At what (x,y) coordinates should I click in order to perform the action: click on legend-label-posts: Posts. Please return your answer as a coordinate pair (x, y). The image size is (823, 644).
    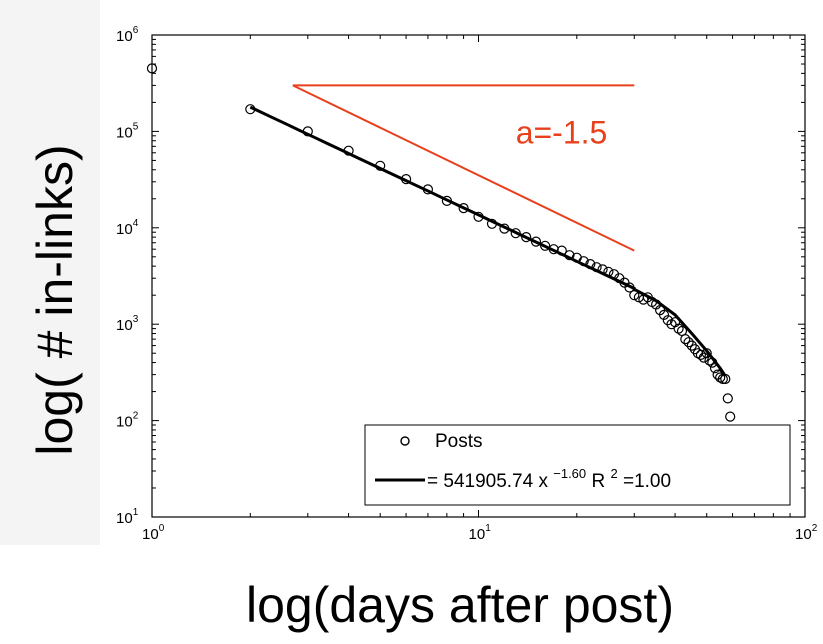
    Looking at the image, I should click on (459, 441).